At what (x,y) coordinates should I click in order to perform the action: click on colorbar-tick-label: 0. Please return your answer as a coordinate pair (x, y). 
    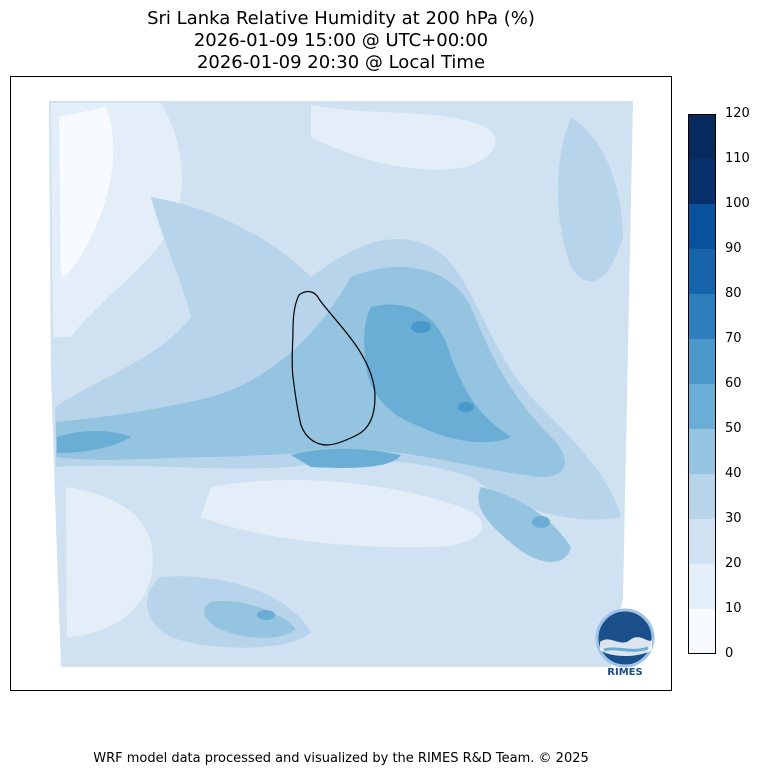
    Looking at the image, I should click on (729, 653).